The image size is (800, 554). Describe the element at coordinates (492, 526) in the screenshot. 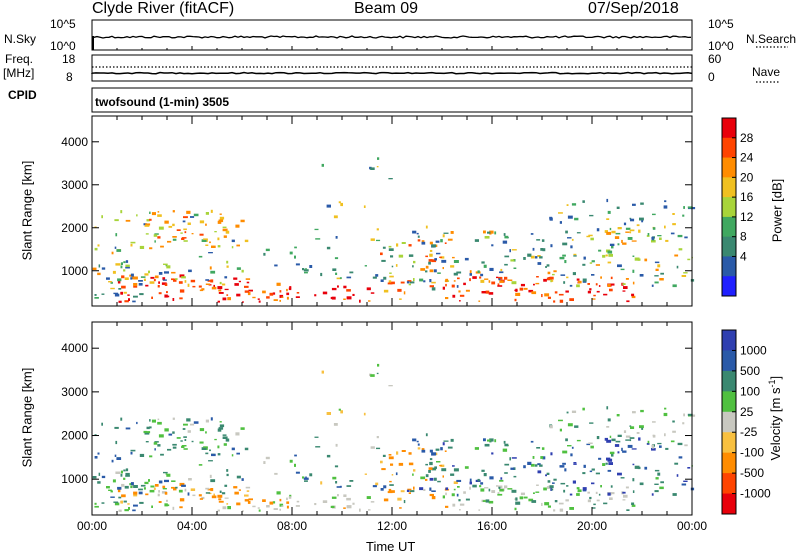

I see `x-tick-label: 16:00` at that location.